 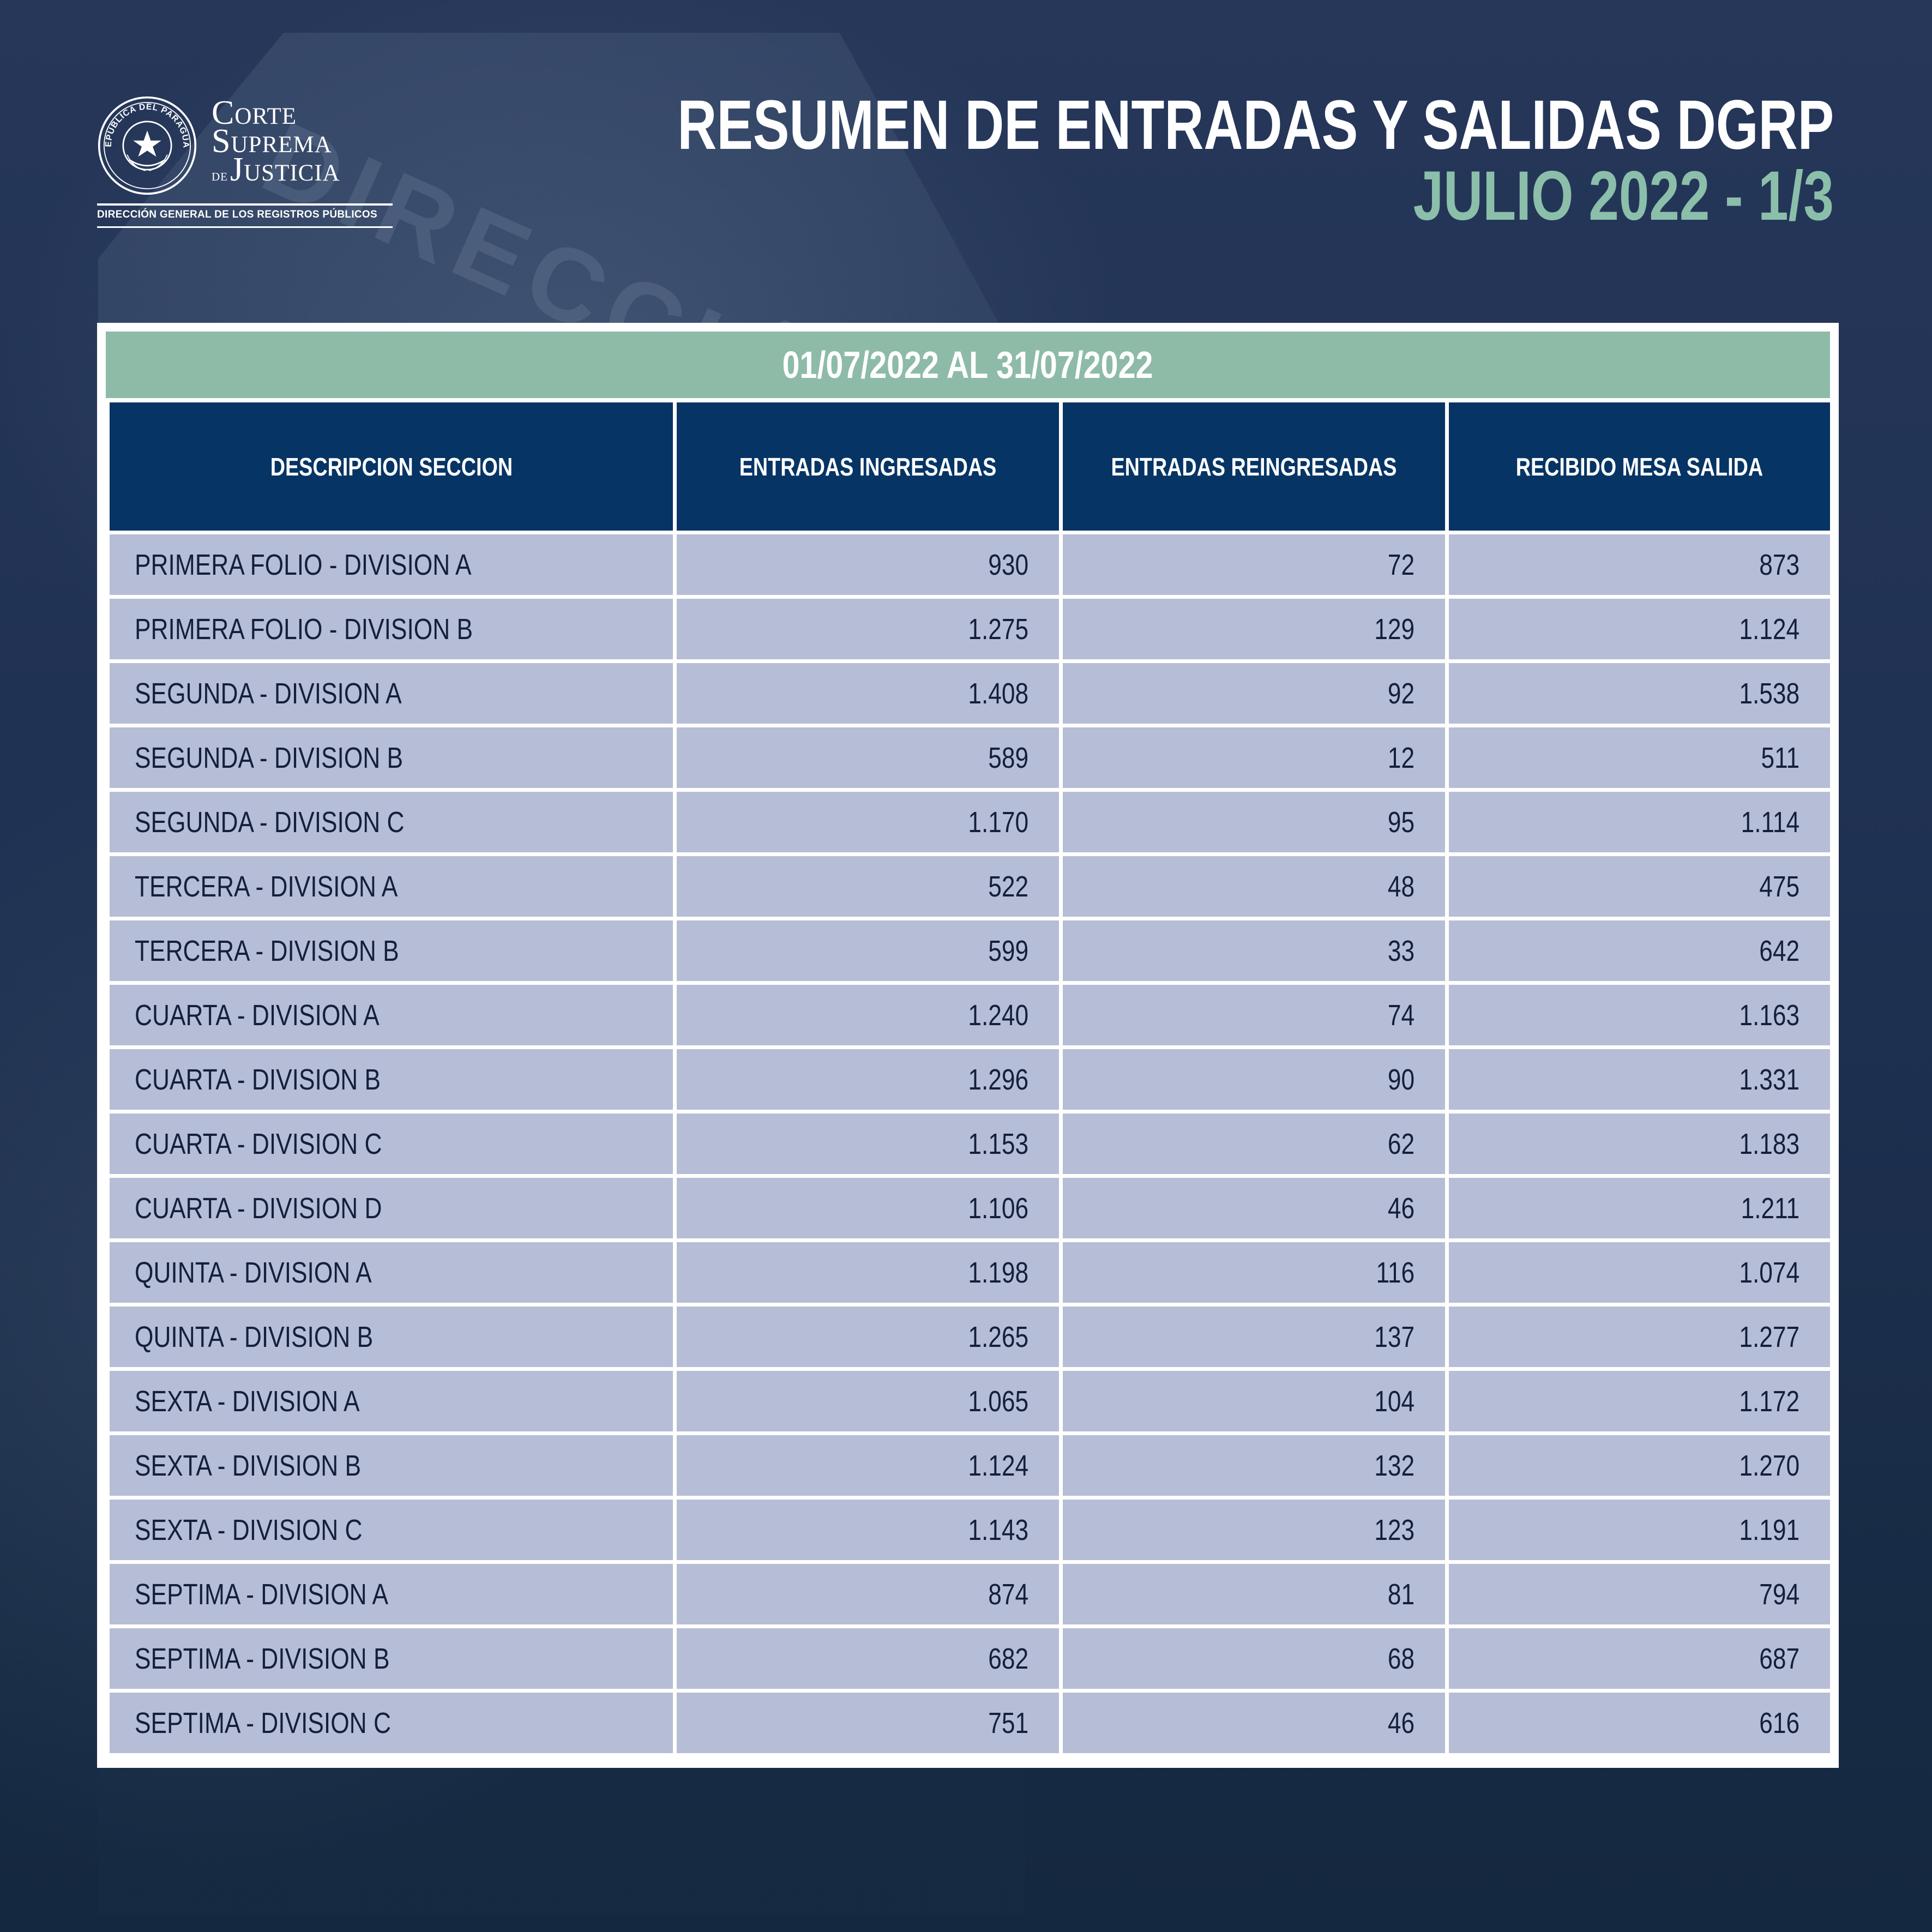 I want to click on value: 687, so click(x=1779, y=1658).